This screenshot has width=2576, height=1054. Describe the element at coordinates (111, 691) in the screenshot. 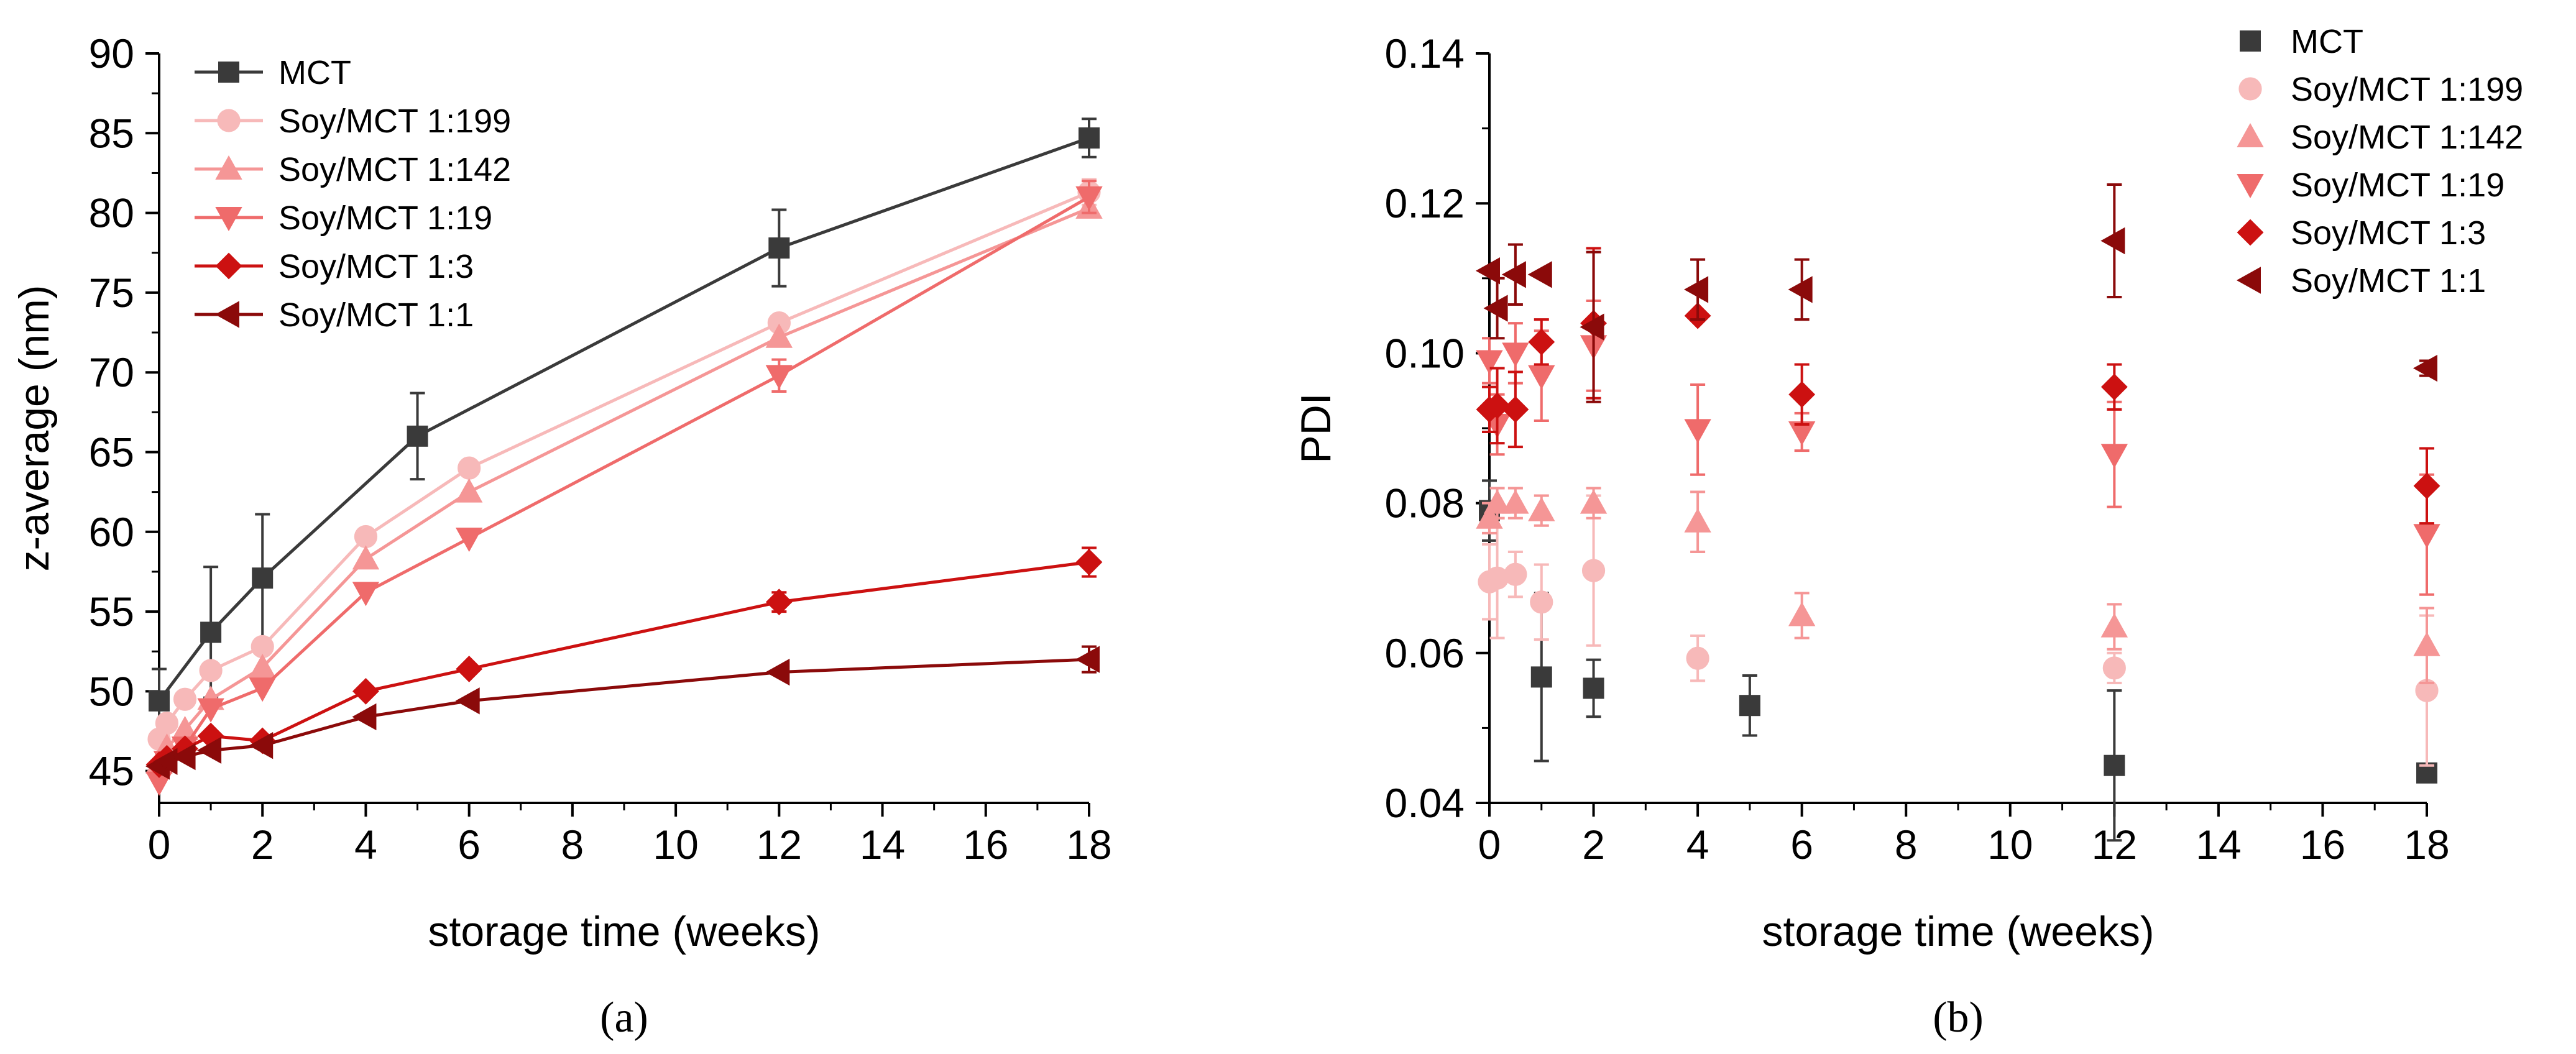

I see `y-tick-label: 50` at that location.